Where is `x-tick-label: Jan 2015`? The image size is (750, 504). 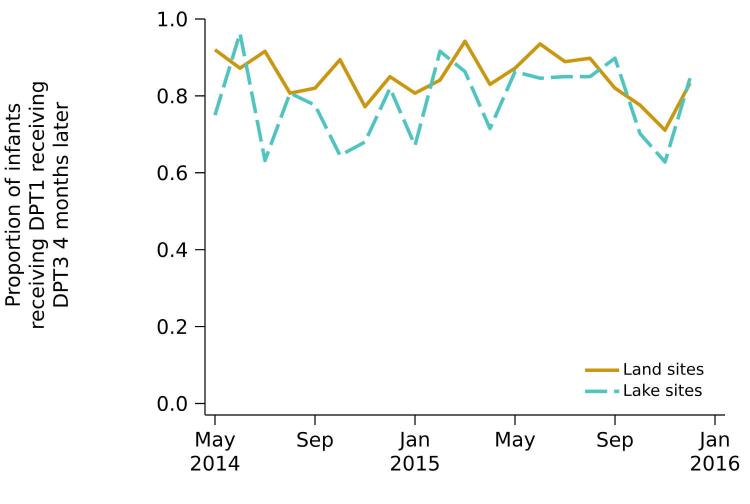
x-tick-label: Jan 2015 is located at coordinates (415, 451).